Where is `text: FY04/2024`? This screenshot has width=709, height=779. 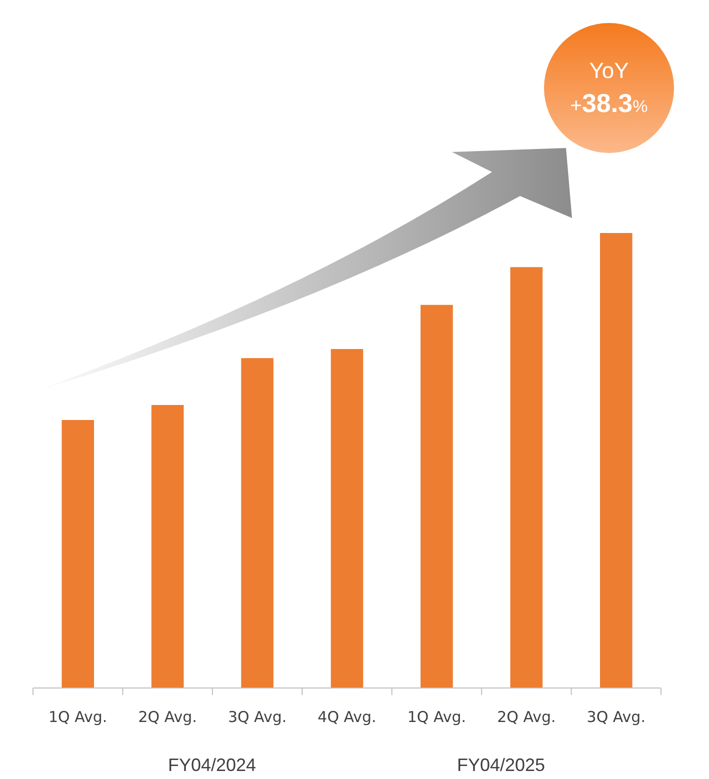
text: FY04/2024 is located at coordinates (212, 765).